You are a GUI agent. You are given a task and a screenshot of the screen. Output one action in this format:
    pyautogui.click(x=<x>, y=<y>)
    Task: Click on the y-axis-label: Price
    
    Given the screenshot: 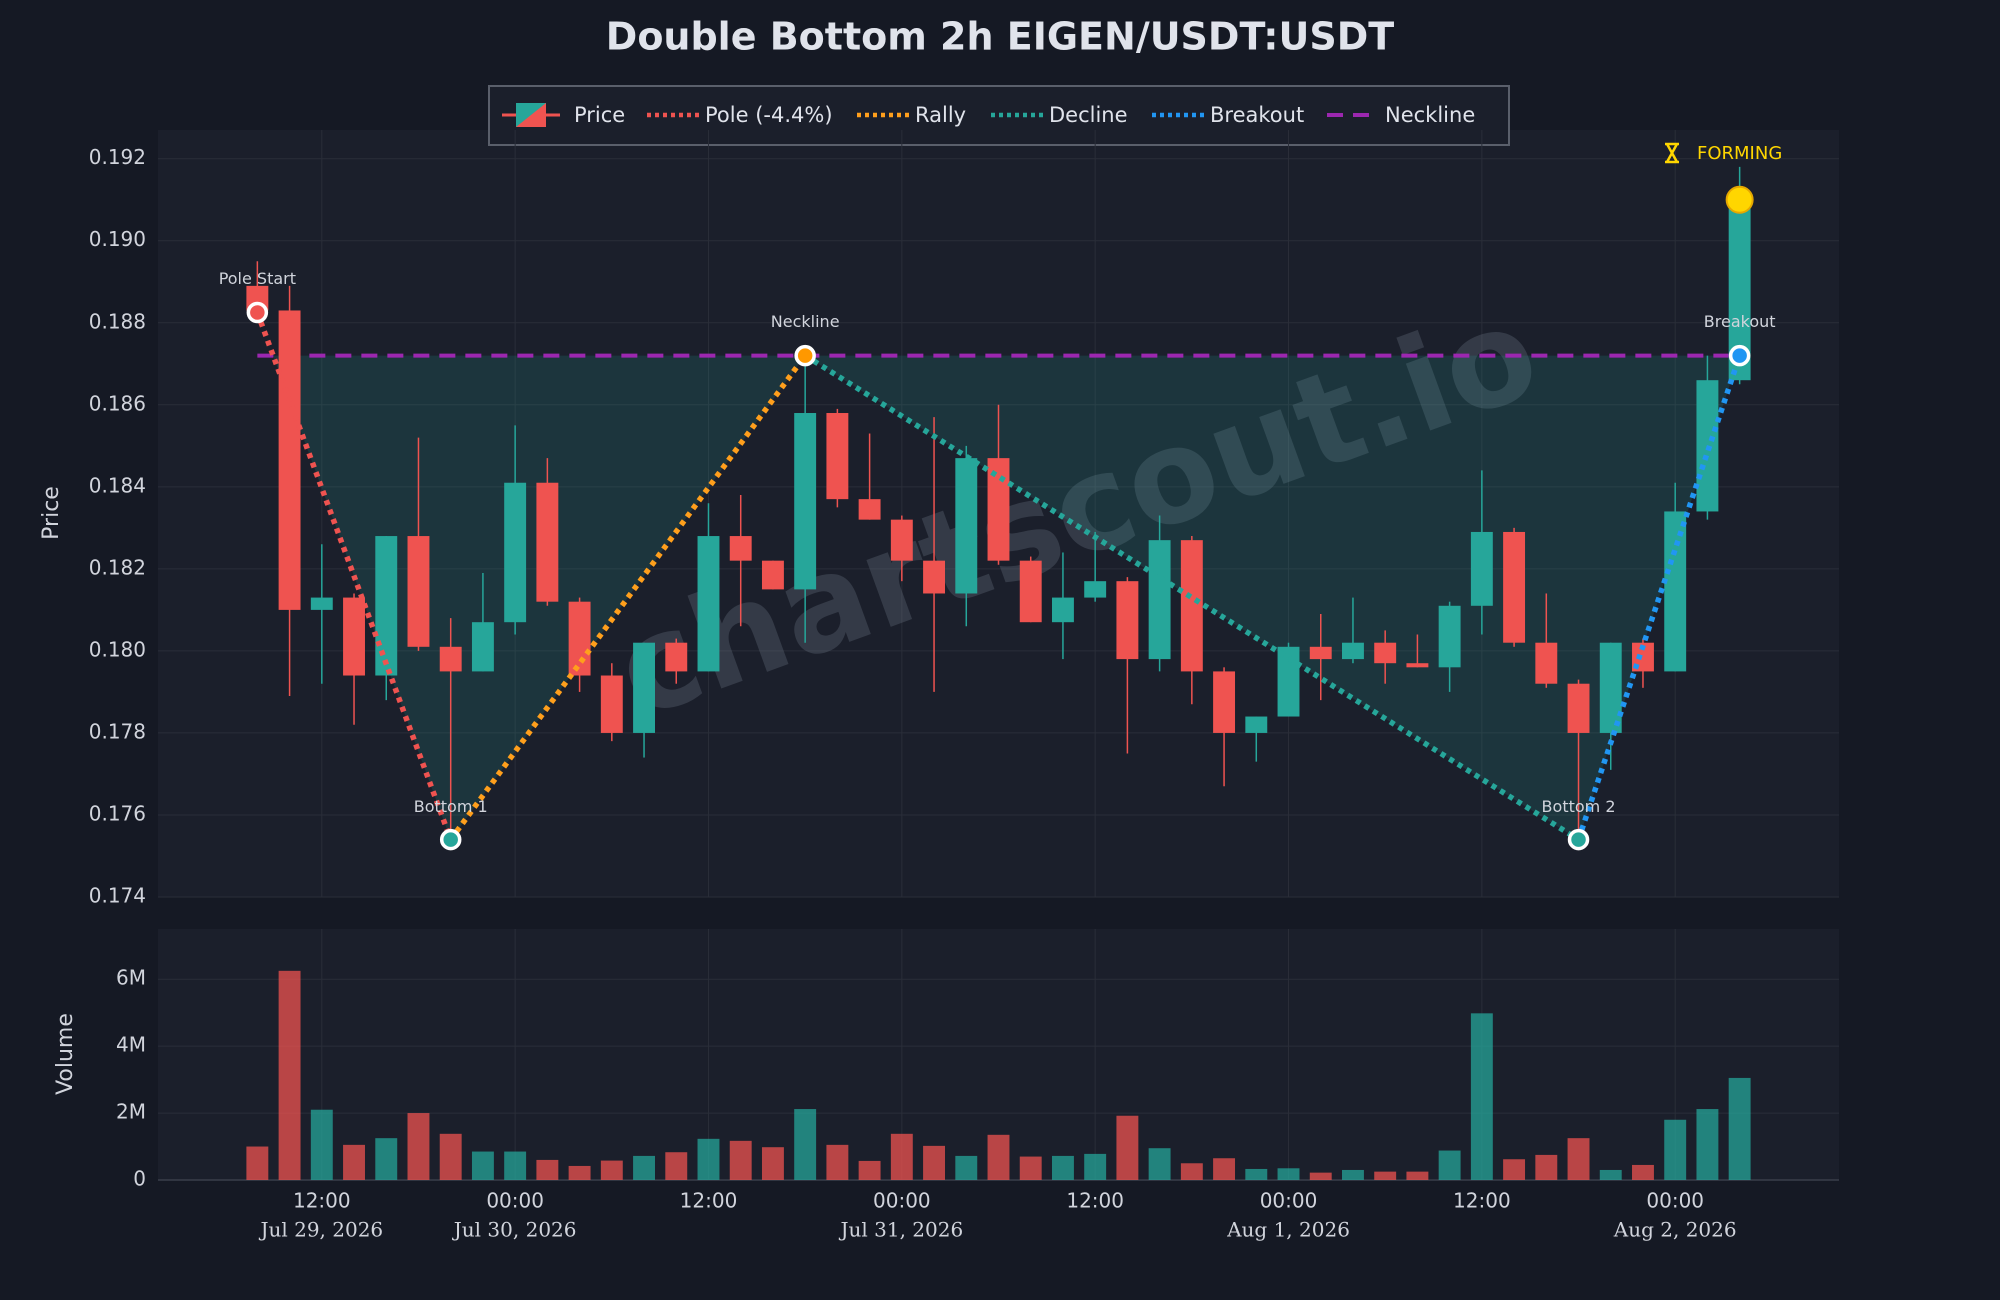 What is the action you would take?
    pyautogui.click(x=51, y=513)
    